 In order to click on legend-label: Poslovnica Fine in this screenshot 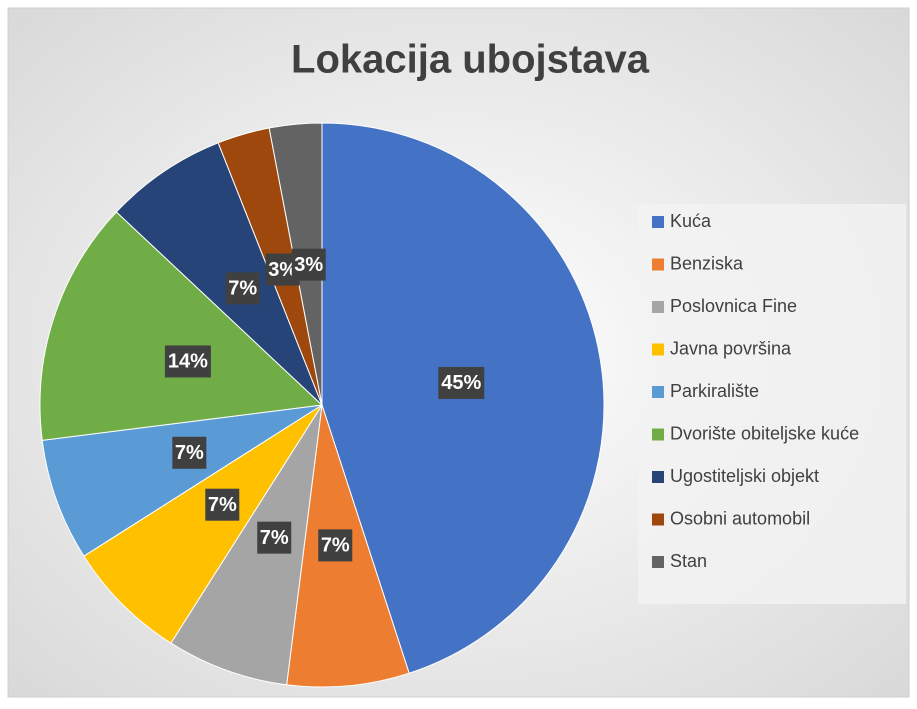, I will do `click(733, 306)`.